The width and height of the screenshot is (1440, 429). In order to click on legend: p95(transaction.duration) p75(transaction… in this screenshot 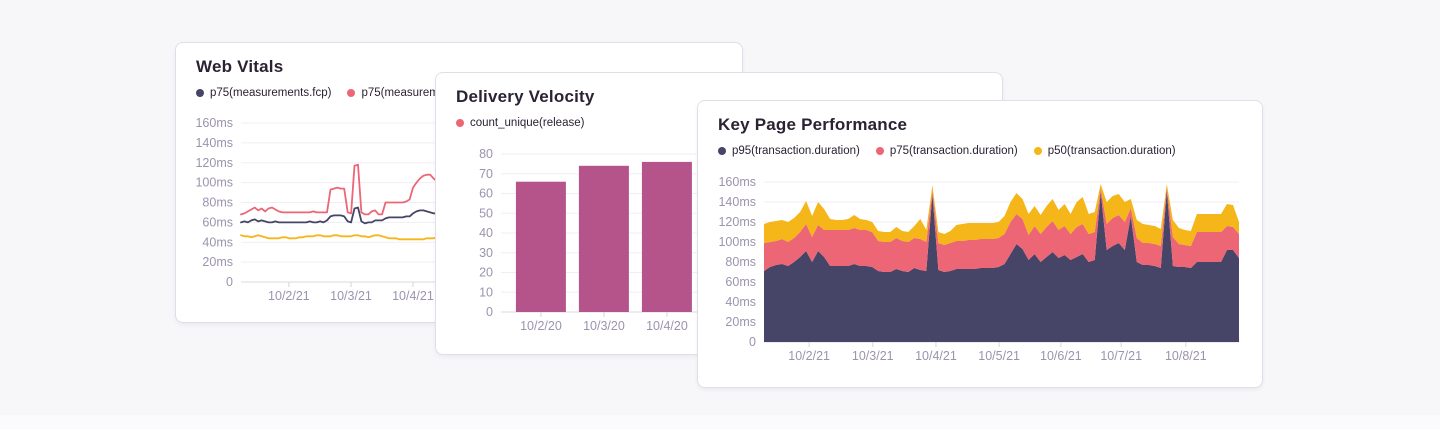, I will do `click(947, 151)`.